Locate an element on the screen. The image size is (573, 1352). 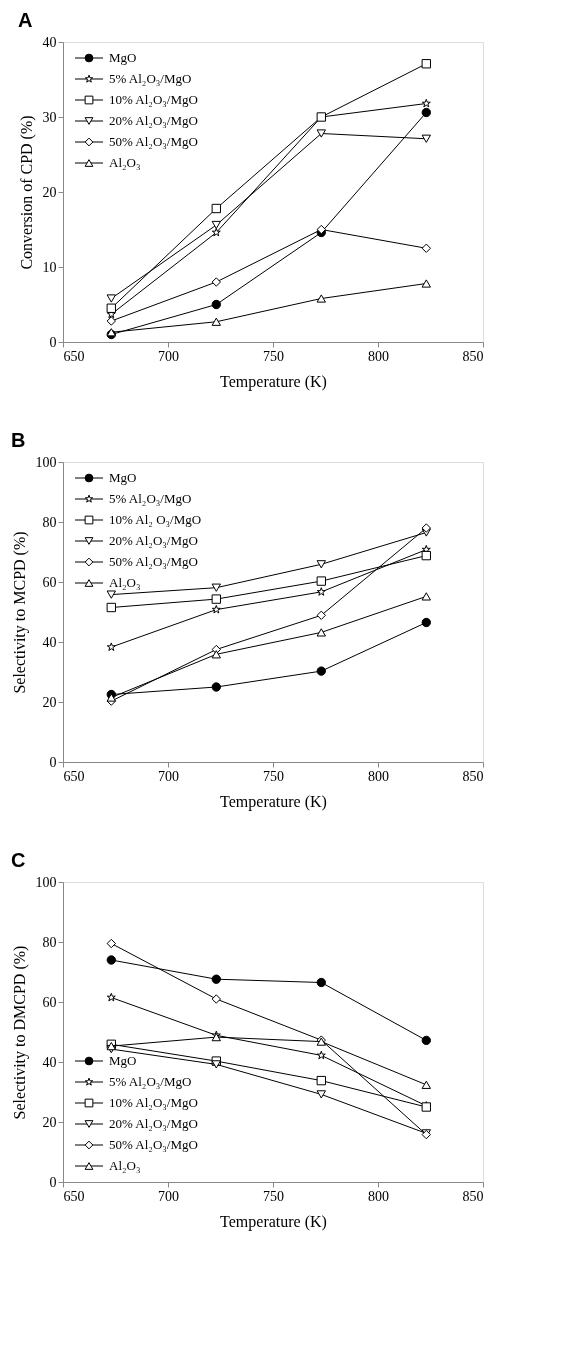
chart-title: A is located at coordinates (25, 20).